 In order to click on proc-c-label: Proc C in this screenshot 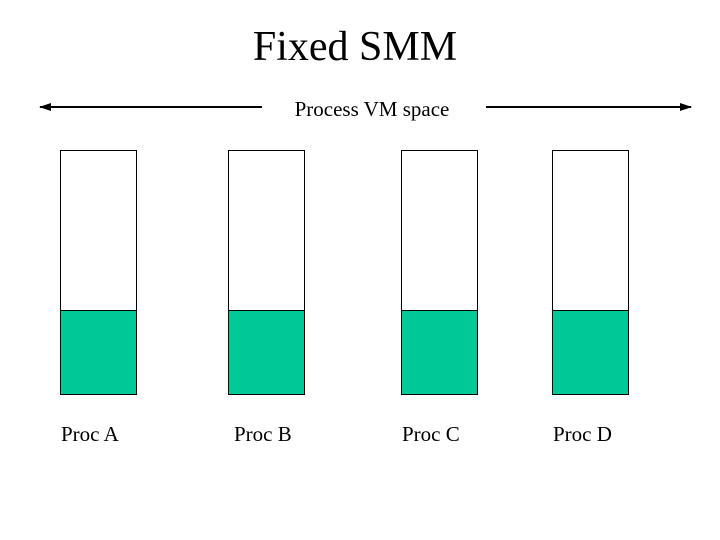, I will do `click(431, 434)`.